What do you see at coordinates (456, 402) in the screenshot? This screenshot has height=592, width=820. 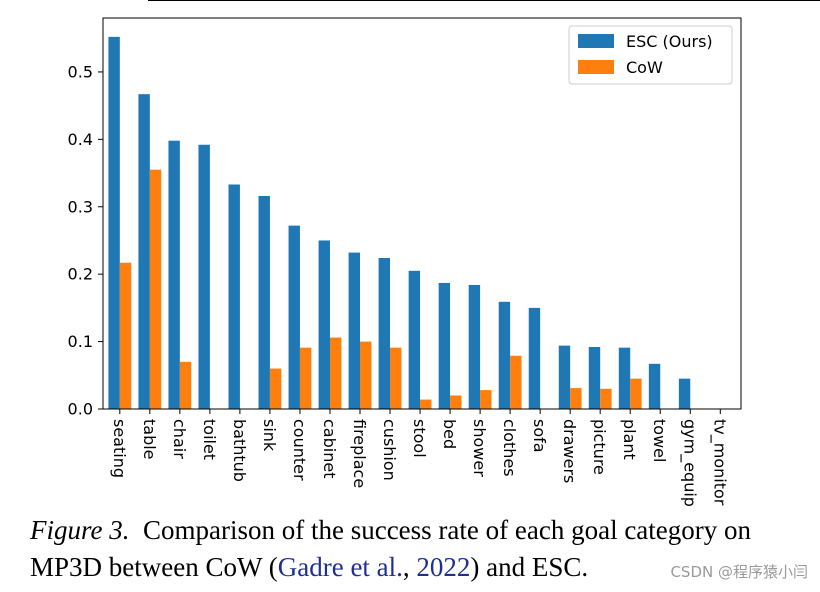 I see `bar-bed-cow` at bounding box center [456, 402].